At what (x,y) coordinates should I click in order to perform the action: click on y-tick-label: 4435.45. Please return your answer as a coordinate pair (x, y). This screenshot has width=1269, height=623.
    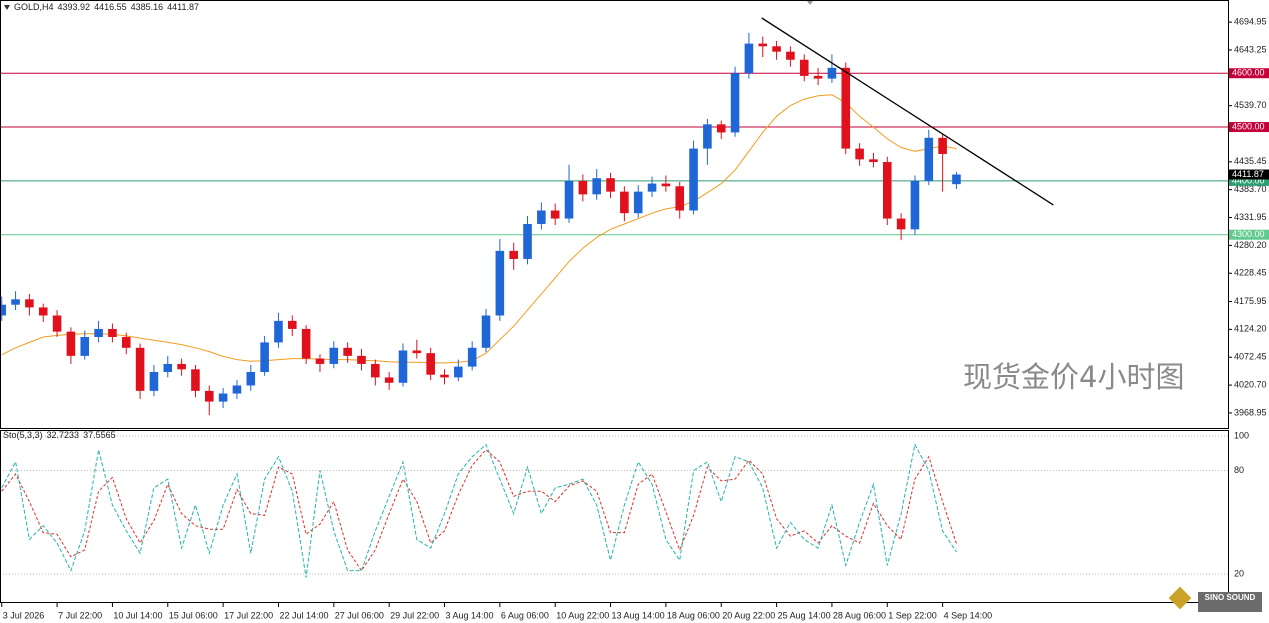
    Looking at the image, I should click on (1250, 161).